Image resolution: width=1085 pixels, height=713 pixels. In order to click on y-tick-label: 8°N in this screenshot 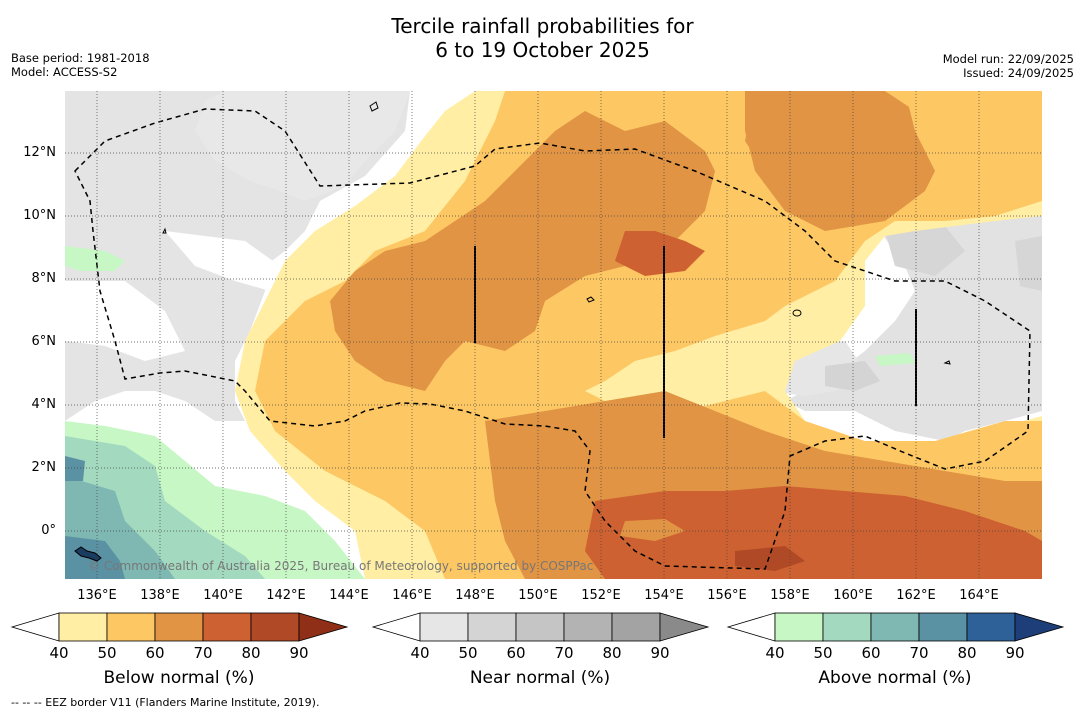, I will do `click(44, 278)`.